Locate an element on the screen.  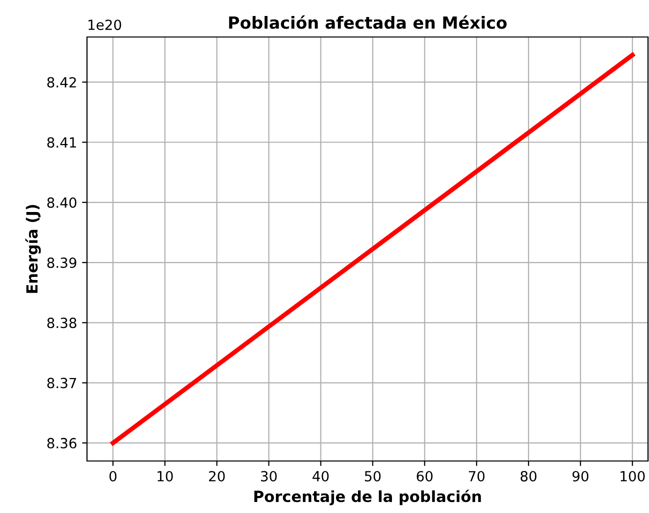
y-axis-title: Energía (J) is located at coordinates (33, 248).